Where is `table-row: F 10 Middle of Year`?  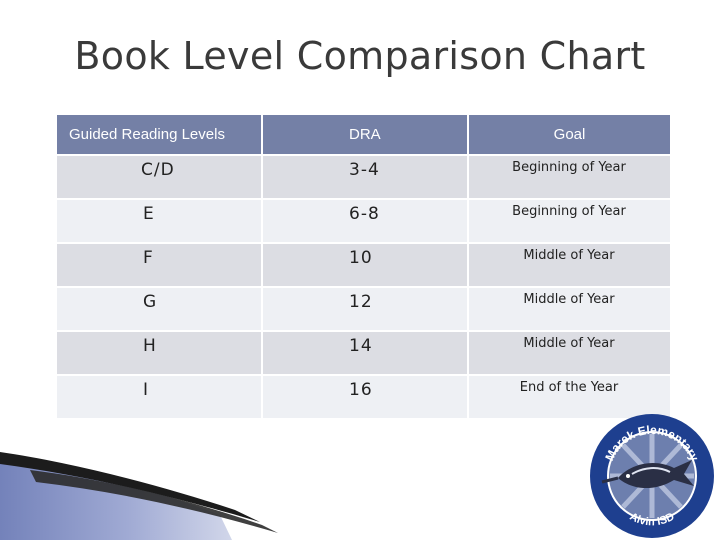
table-row: F 10 Middle of Year is located at coordinates (363, 265).